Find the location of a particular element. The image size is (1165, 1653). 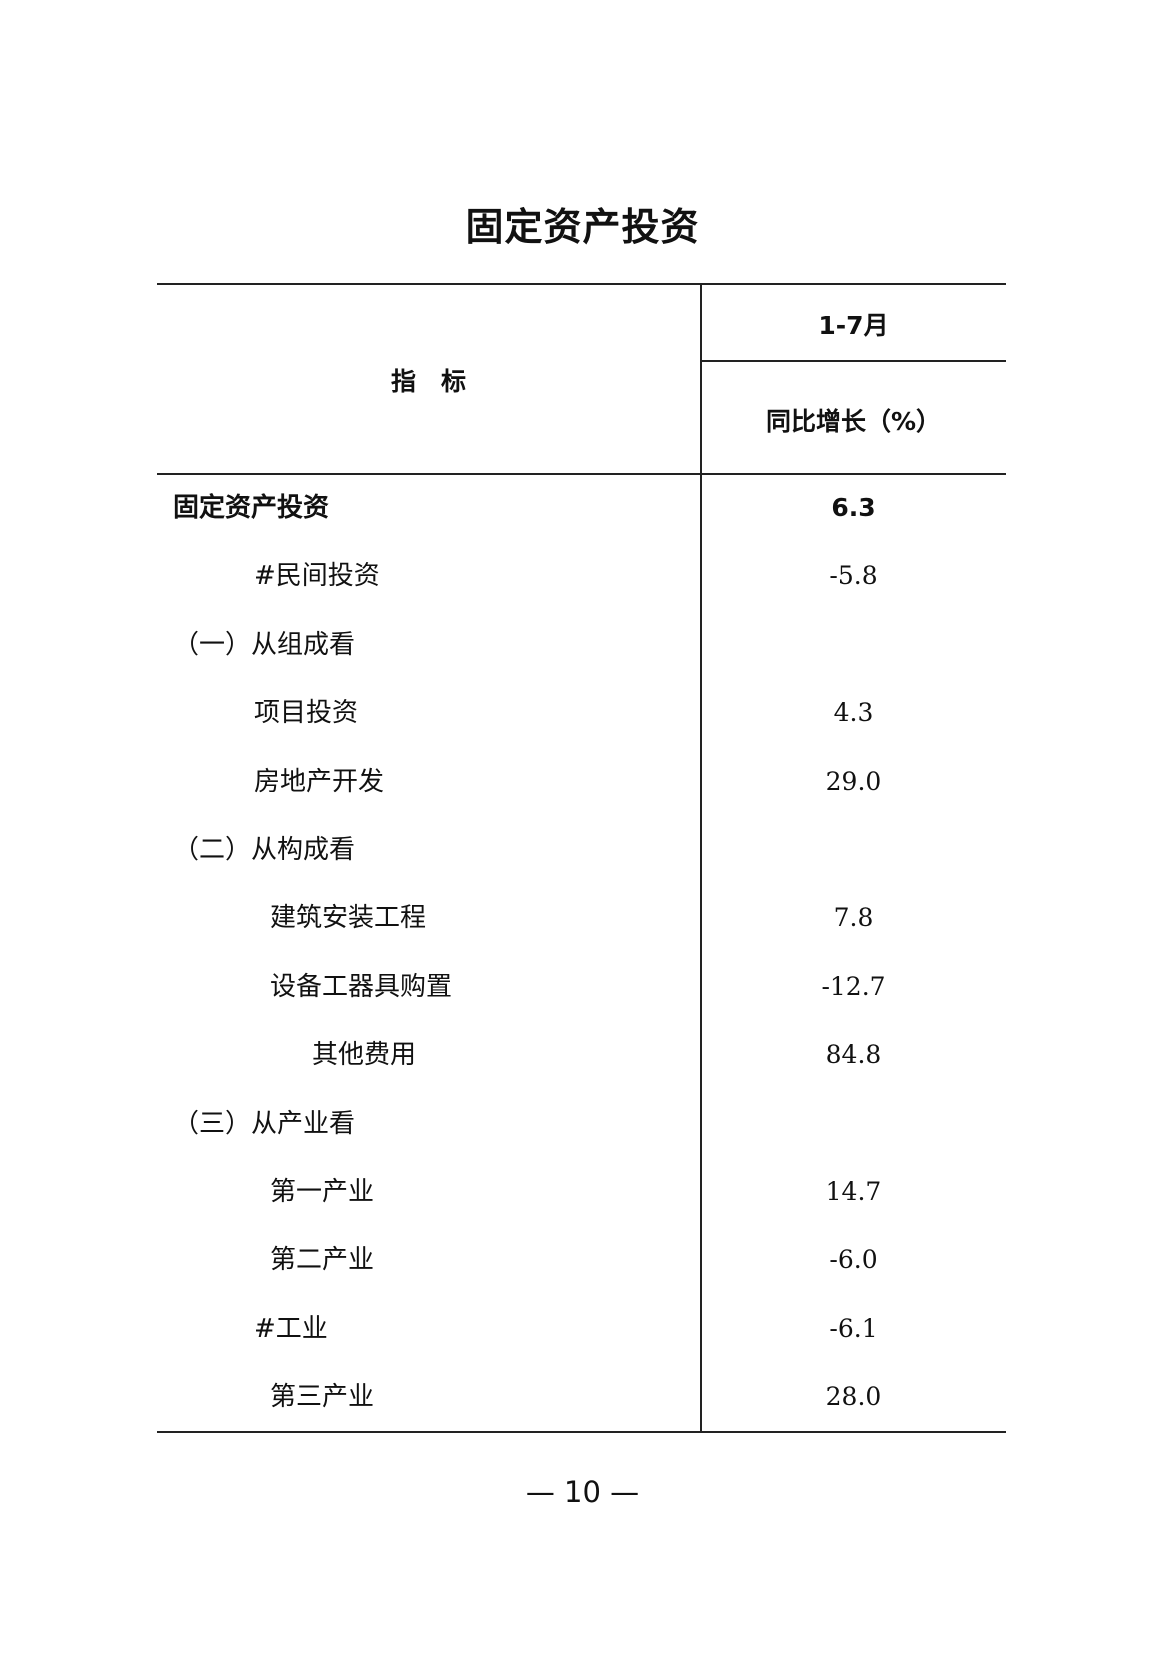

row-value: -12.7 is located at coordinates (853, 986).